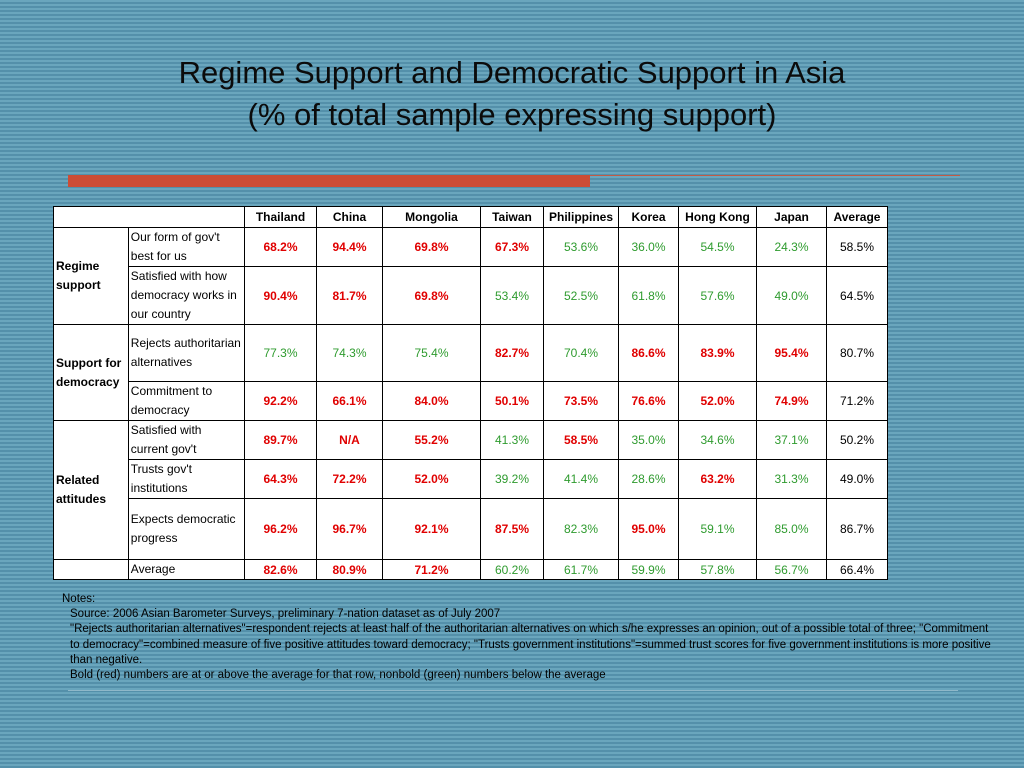 Image resolution: width=1024 pixels, height=768 pixels. What do you see at coordinates (512, 401) in the screenshot?
I see `value-cell: 50.1%` at bounding box center [512, 401].